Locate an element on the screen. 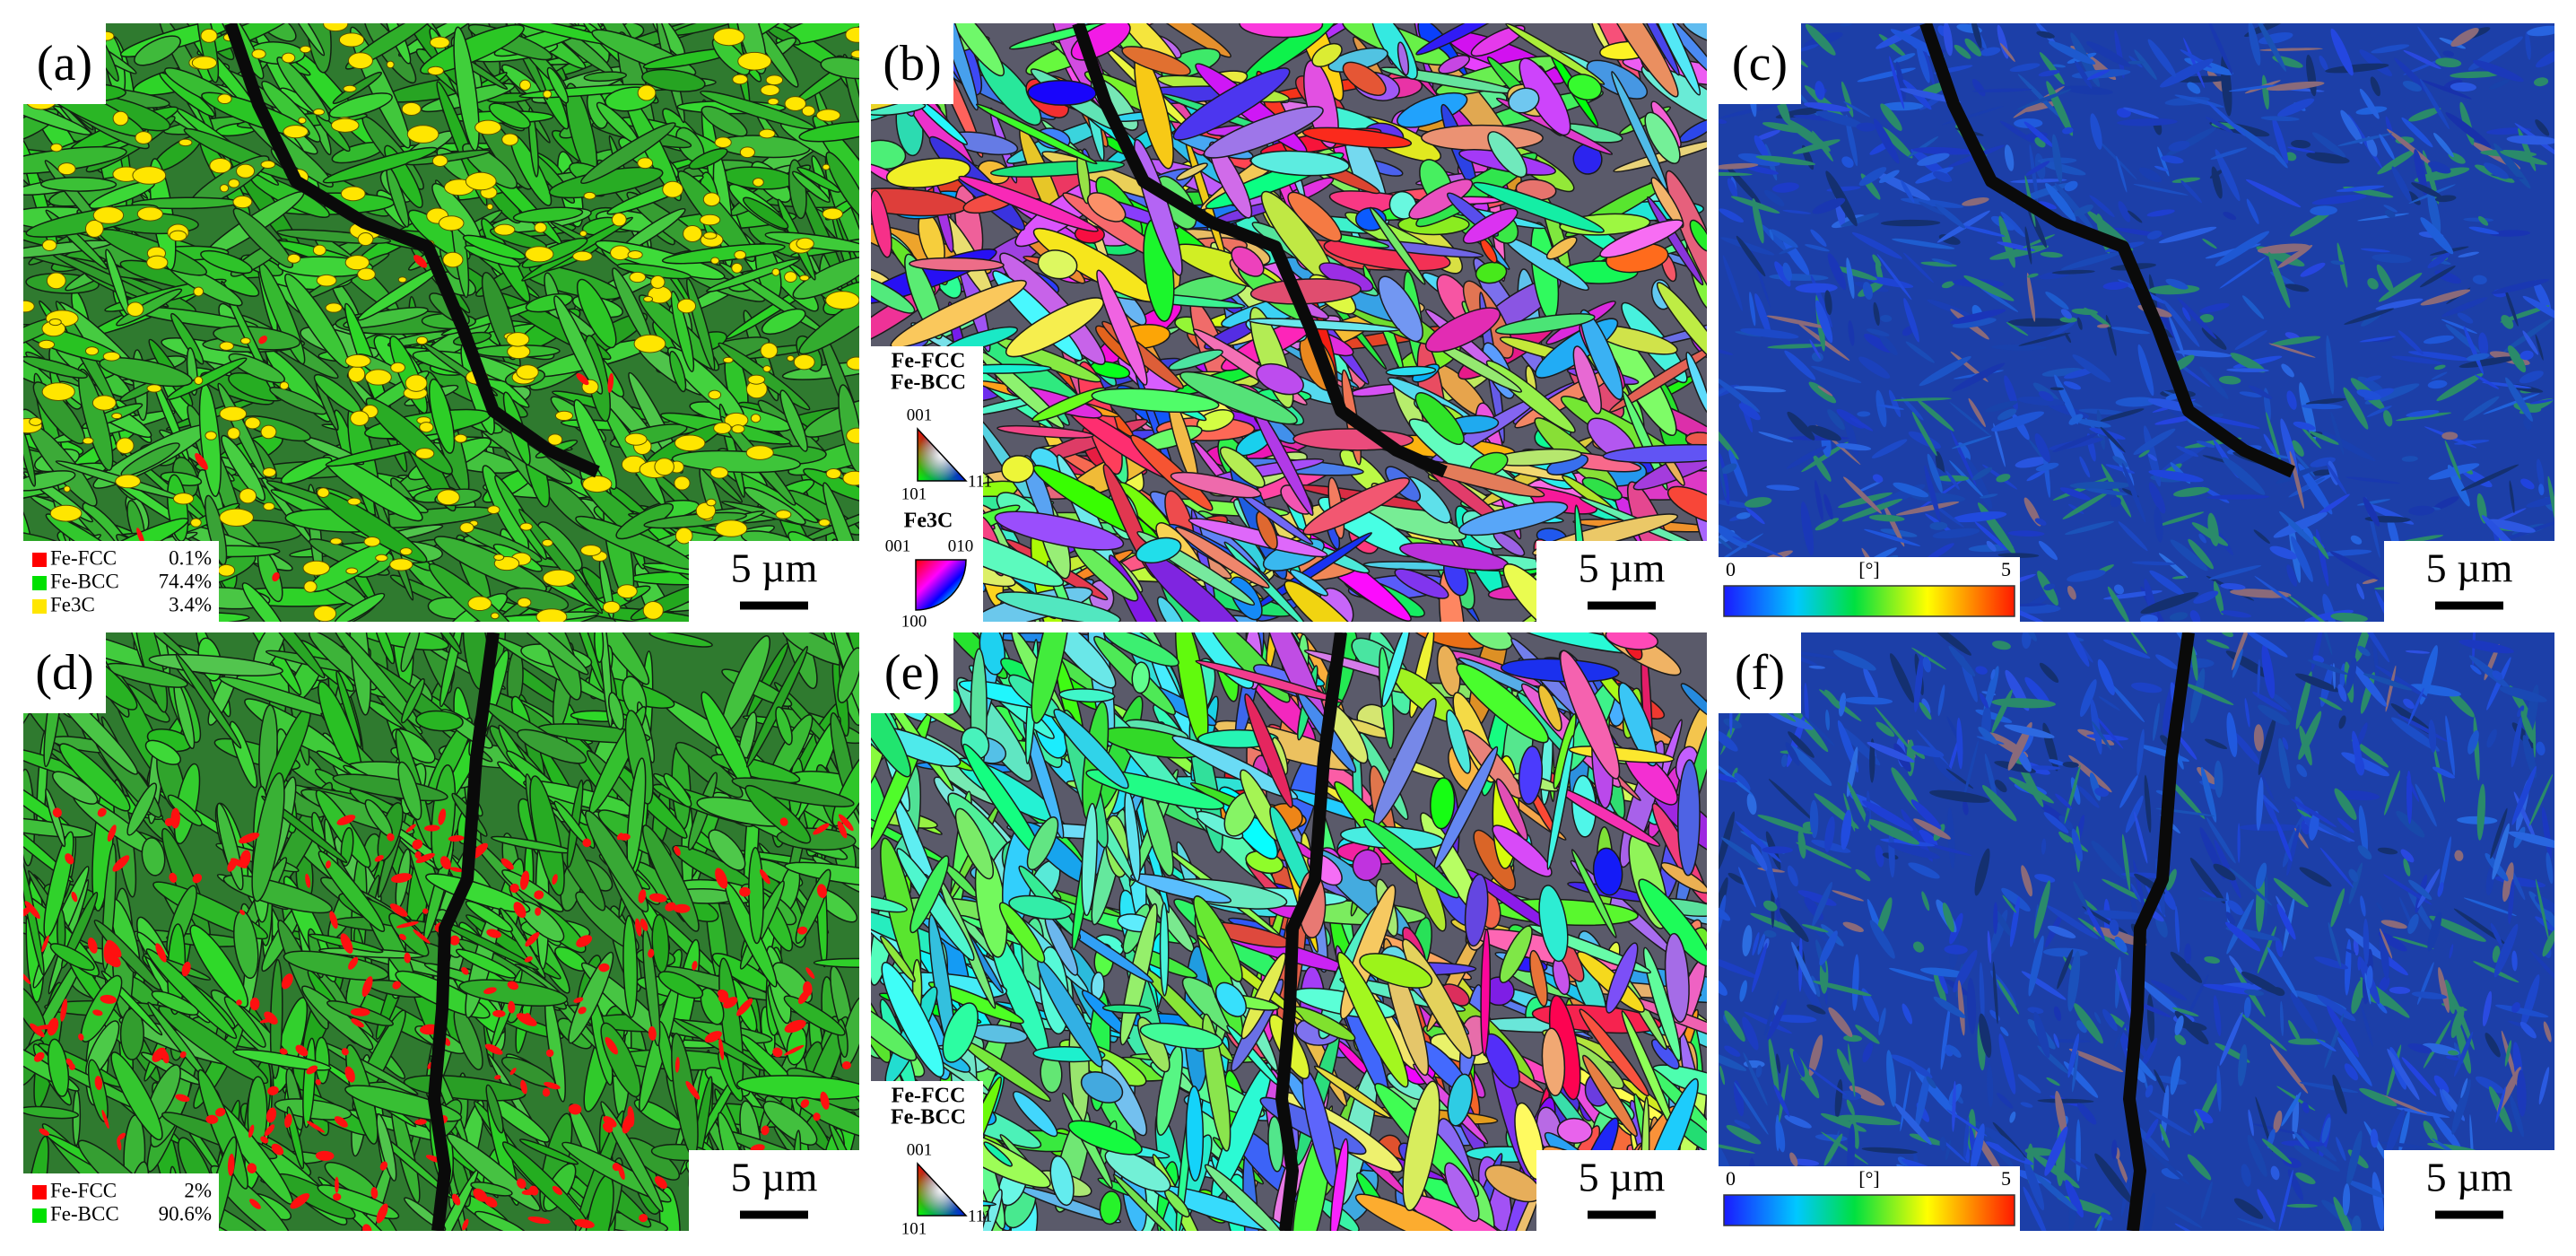 The image size is (2576, 1256). legend-value: 3.4% is located at coordinates (190, 604).